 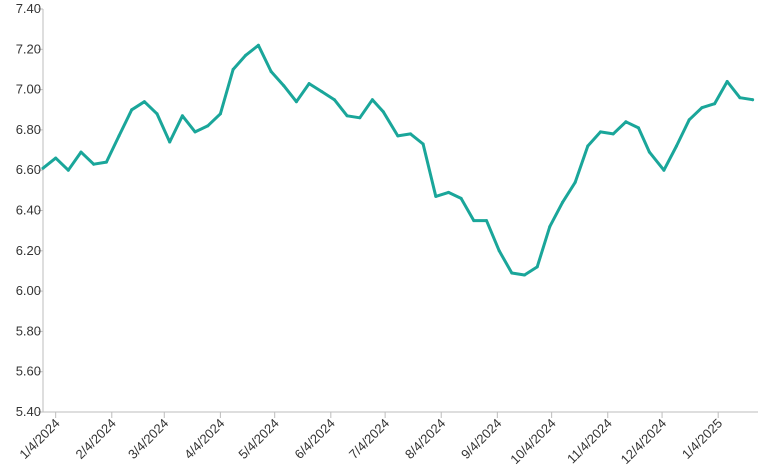 I want to click on x-tick-label: 10/4/2024, so click(x=533, y=442).